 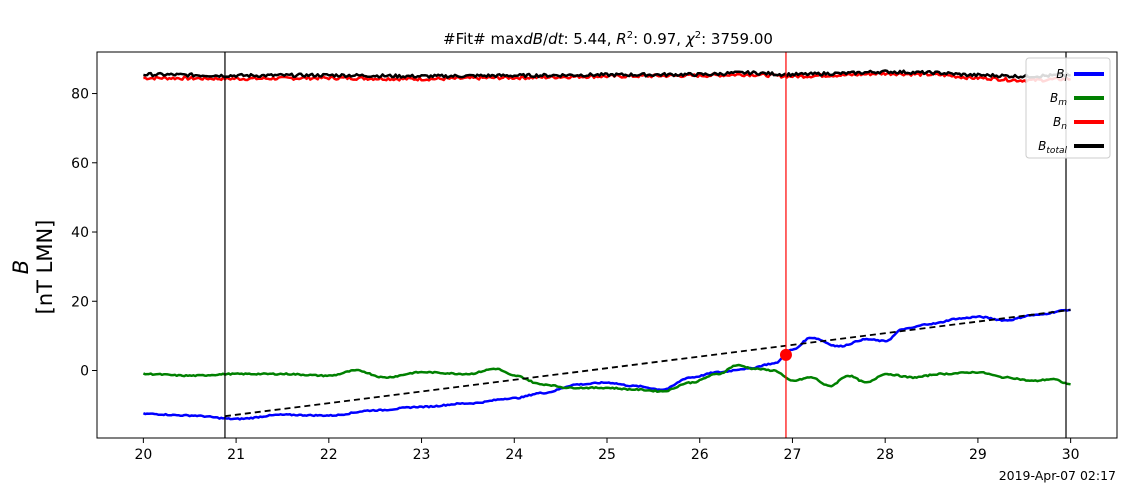 I want to click on legend-label-l: Bl, so click(x=1061, y=75).